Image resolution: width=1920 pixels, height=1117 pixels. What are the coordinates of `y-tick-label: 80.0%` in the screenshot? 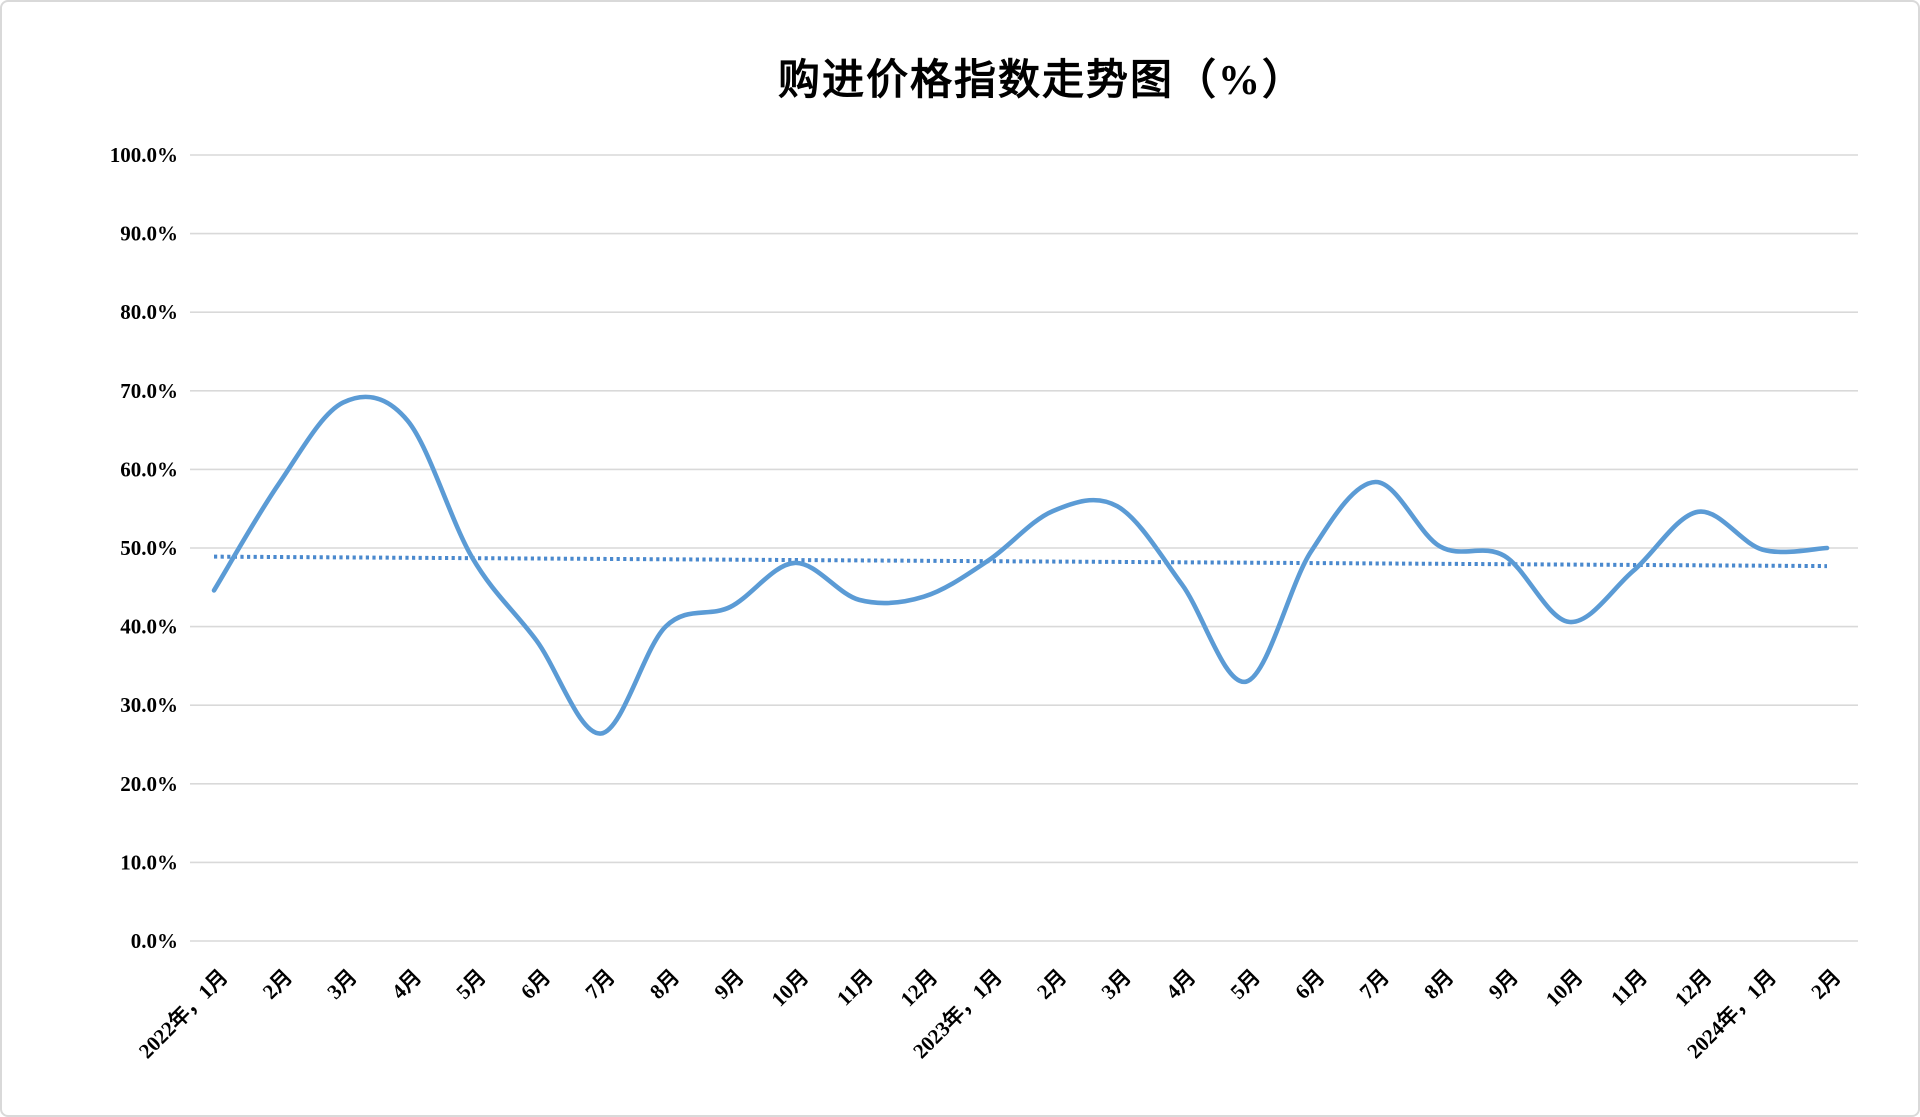 It's located at (149, 312).